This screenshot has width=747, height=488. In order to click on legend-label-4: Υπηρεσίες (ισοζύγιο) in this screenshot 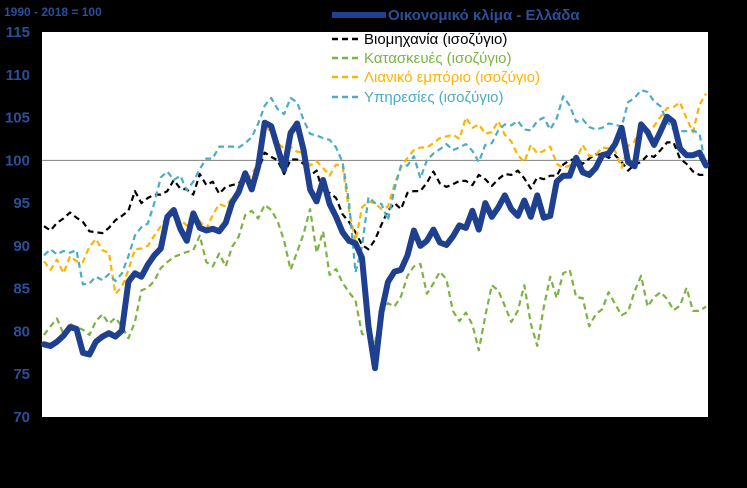, I will do `click(434, 97)`.